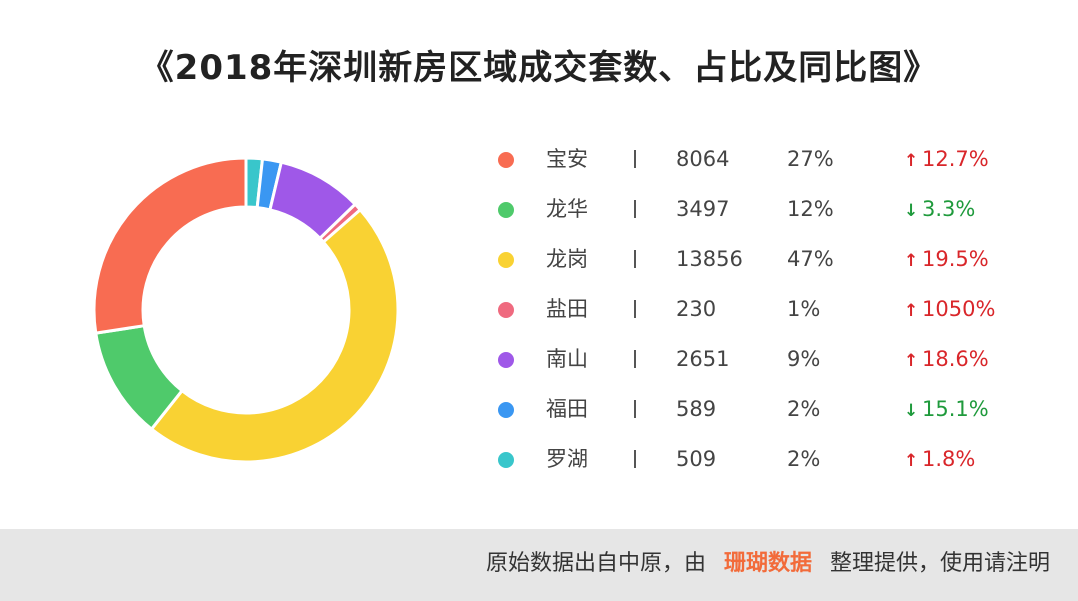 This screenshot has width=1078, height=601. I want to click on legend-name-longhua: 龙华, so click(567, 209).